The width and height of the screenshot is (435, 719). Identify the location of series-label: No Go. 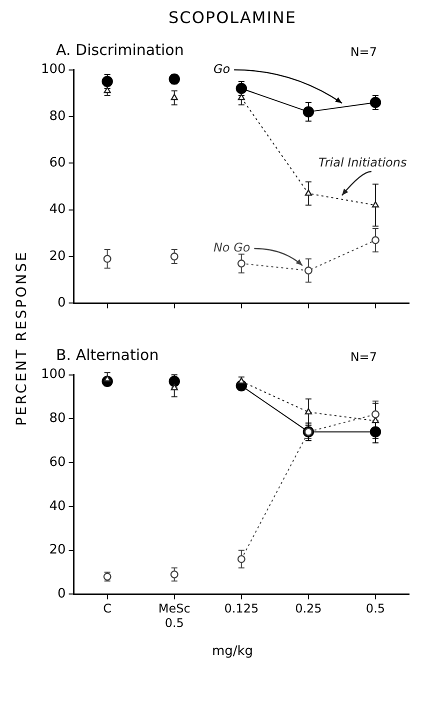
(231, 247).